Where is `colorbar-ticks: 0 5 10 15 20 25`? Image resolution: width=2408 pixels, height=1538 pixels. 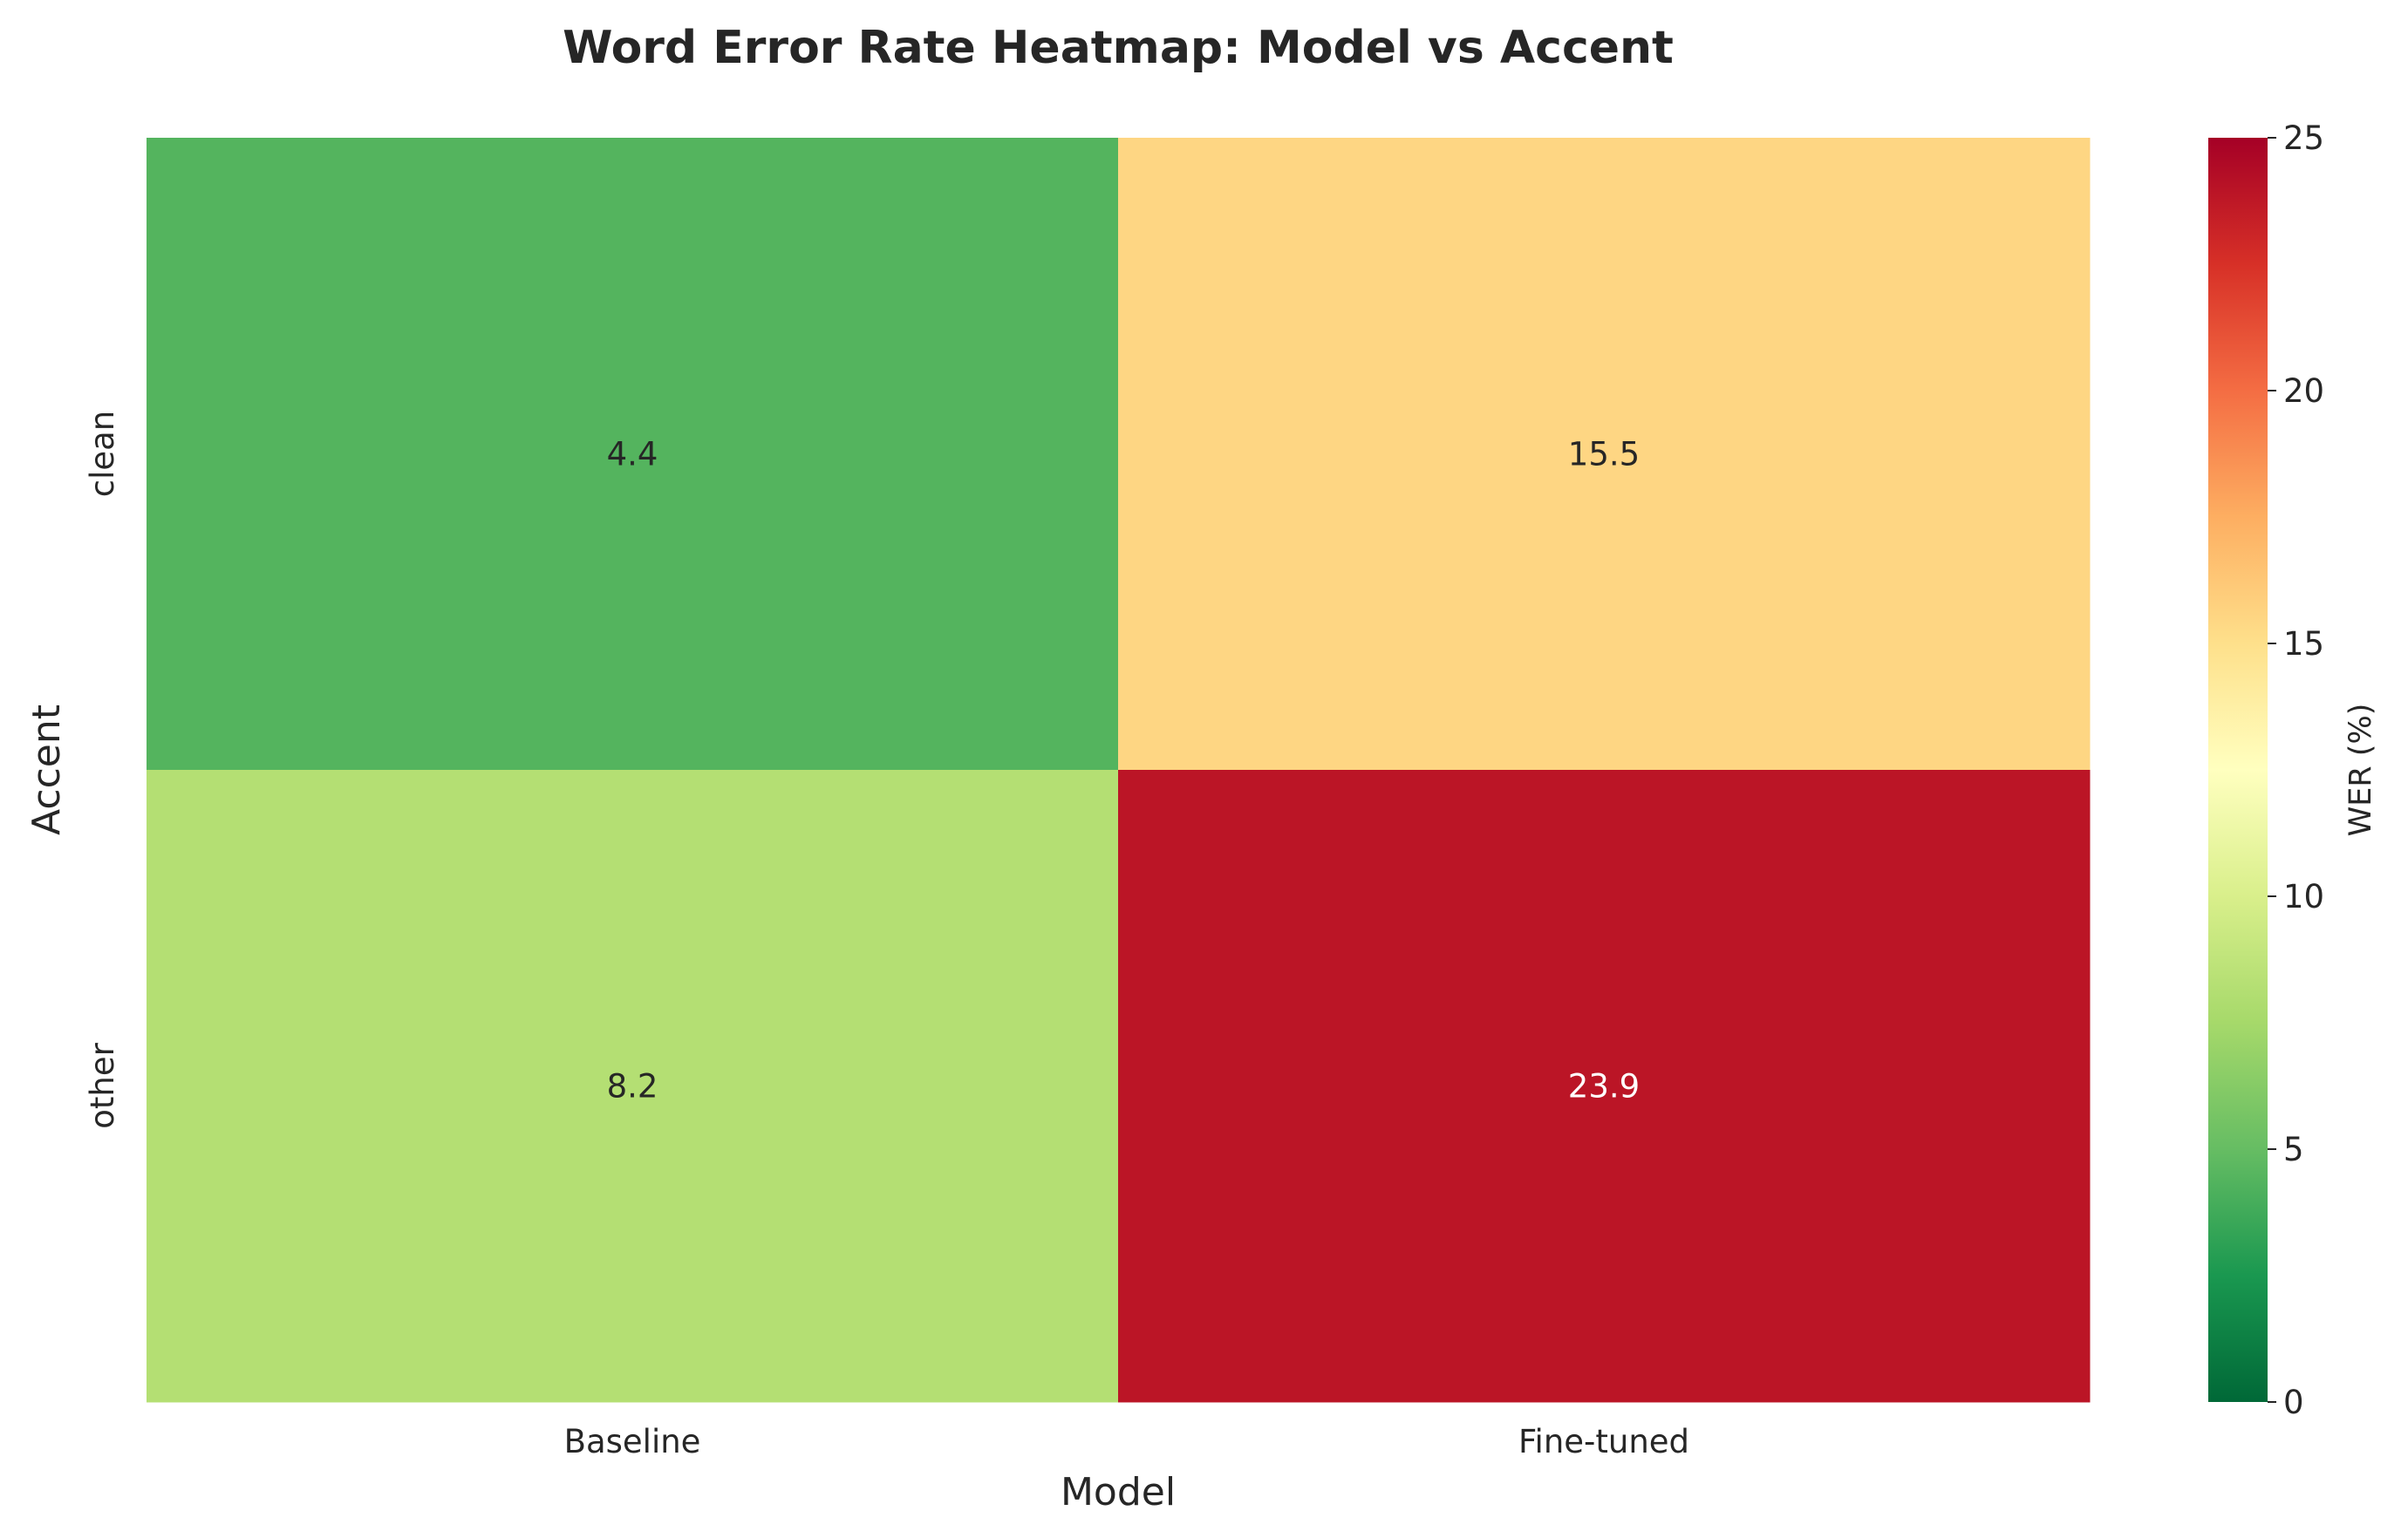 colorbar-ticks: 0 5 10 15 20 25 is located at coordinates (2296, 770).